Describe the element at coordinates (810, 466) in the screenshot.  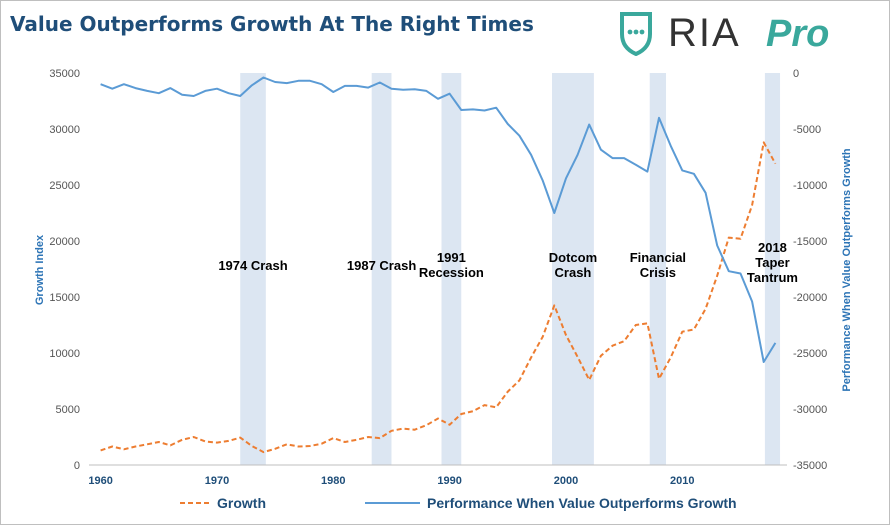
I see `y-right-tick-label: -35000` at that location.